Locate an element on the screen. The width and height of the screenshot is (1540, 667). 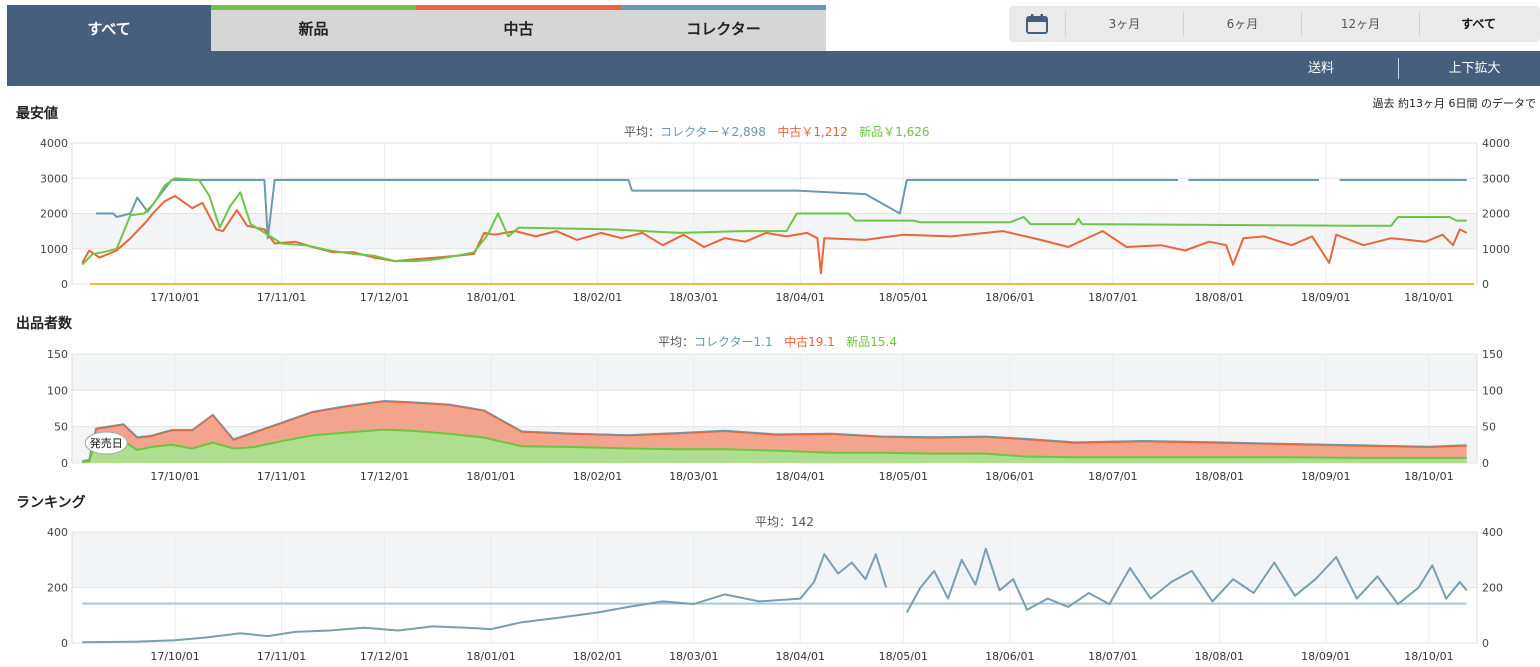
tab-all: すべて is located at coordinates (109, 28).